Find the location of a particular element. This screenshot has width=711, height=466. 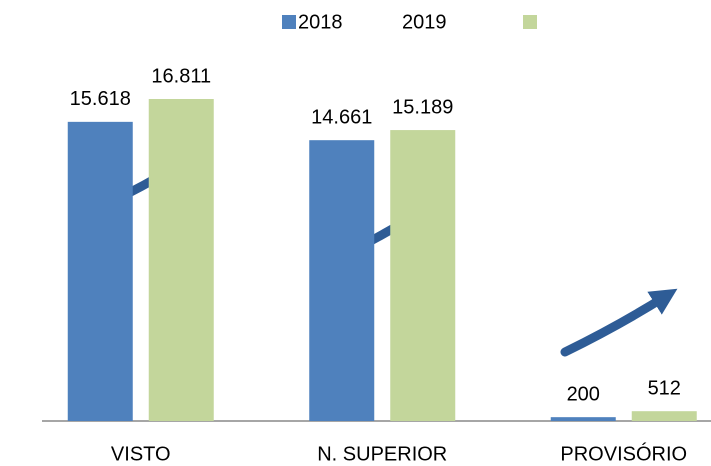

data-label: 512 is located at coordinates (664, 388).